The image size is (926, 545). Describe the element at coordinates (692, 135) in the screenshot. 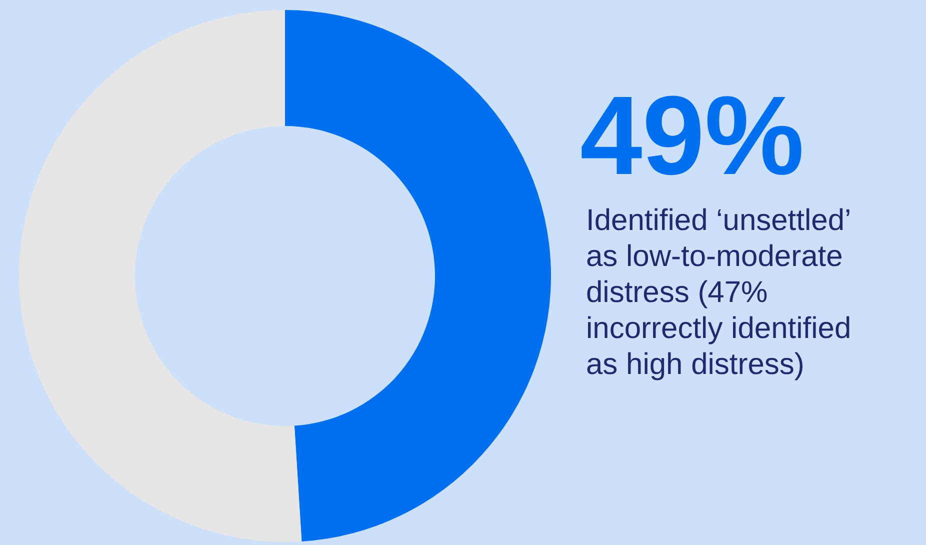

I see `data-label: 49%` at that location.